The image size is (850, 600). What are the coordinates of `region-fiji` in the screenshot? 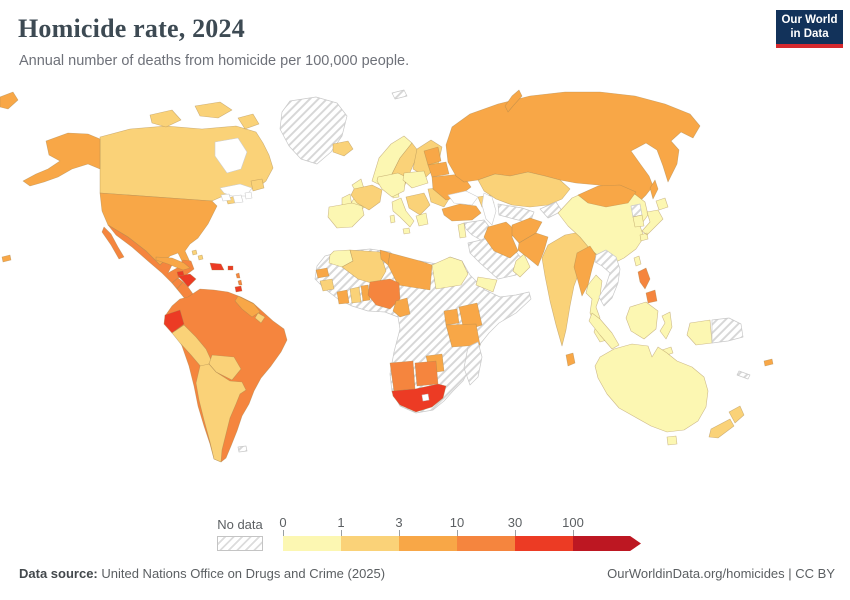 It's located at (768, 362).